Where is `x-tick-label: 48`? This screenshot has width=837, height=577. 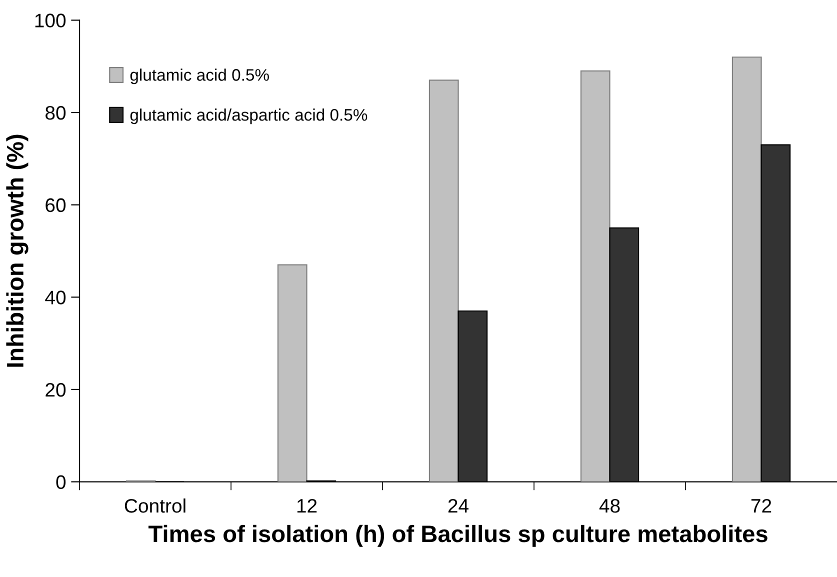
x-tick-label: 48 is located at coordinates (609, 505).